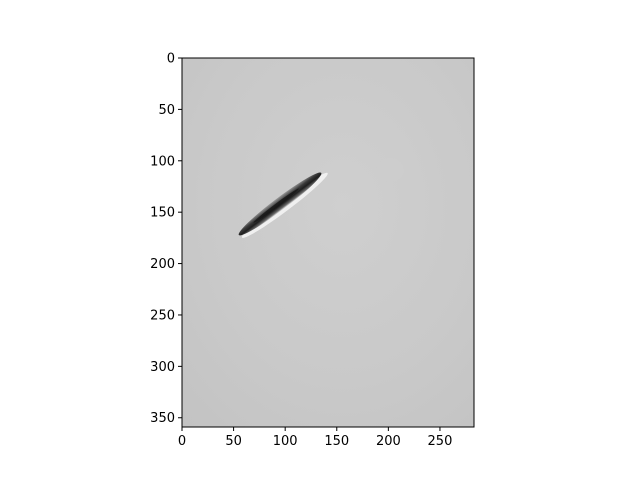  What do you see at coordinates (162, 213) in the screenshot?
I see `y-tick-label: 150` at bounding box center [162, 213].